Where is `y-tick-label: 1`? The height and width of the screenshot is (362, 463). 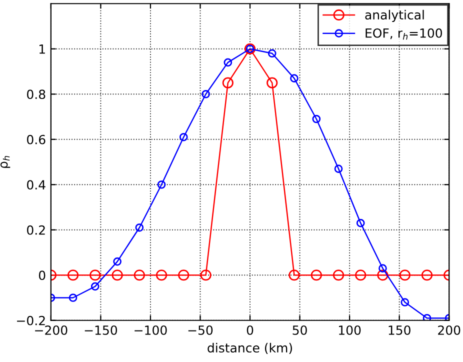 y-tick-label: 1 is located at coordinates (42, 49).